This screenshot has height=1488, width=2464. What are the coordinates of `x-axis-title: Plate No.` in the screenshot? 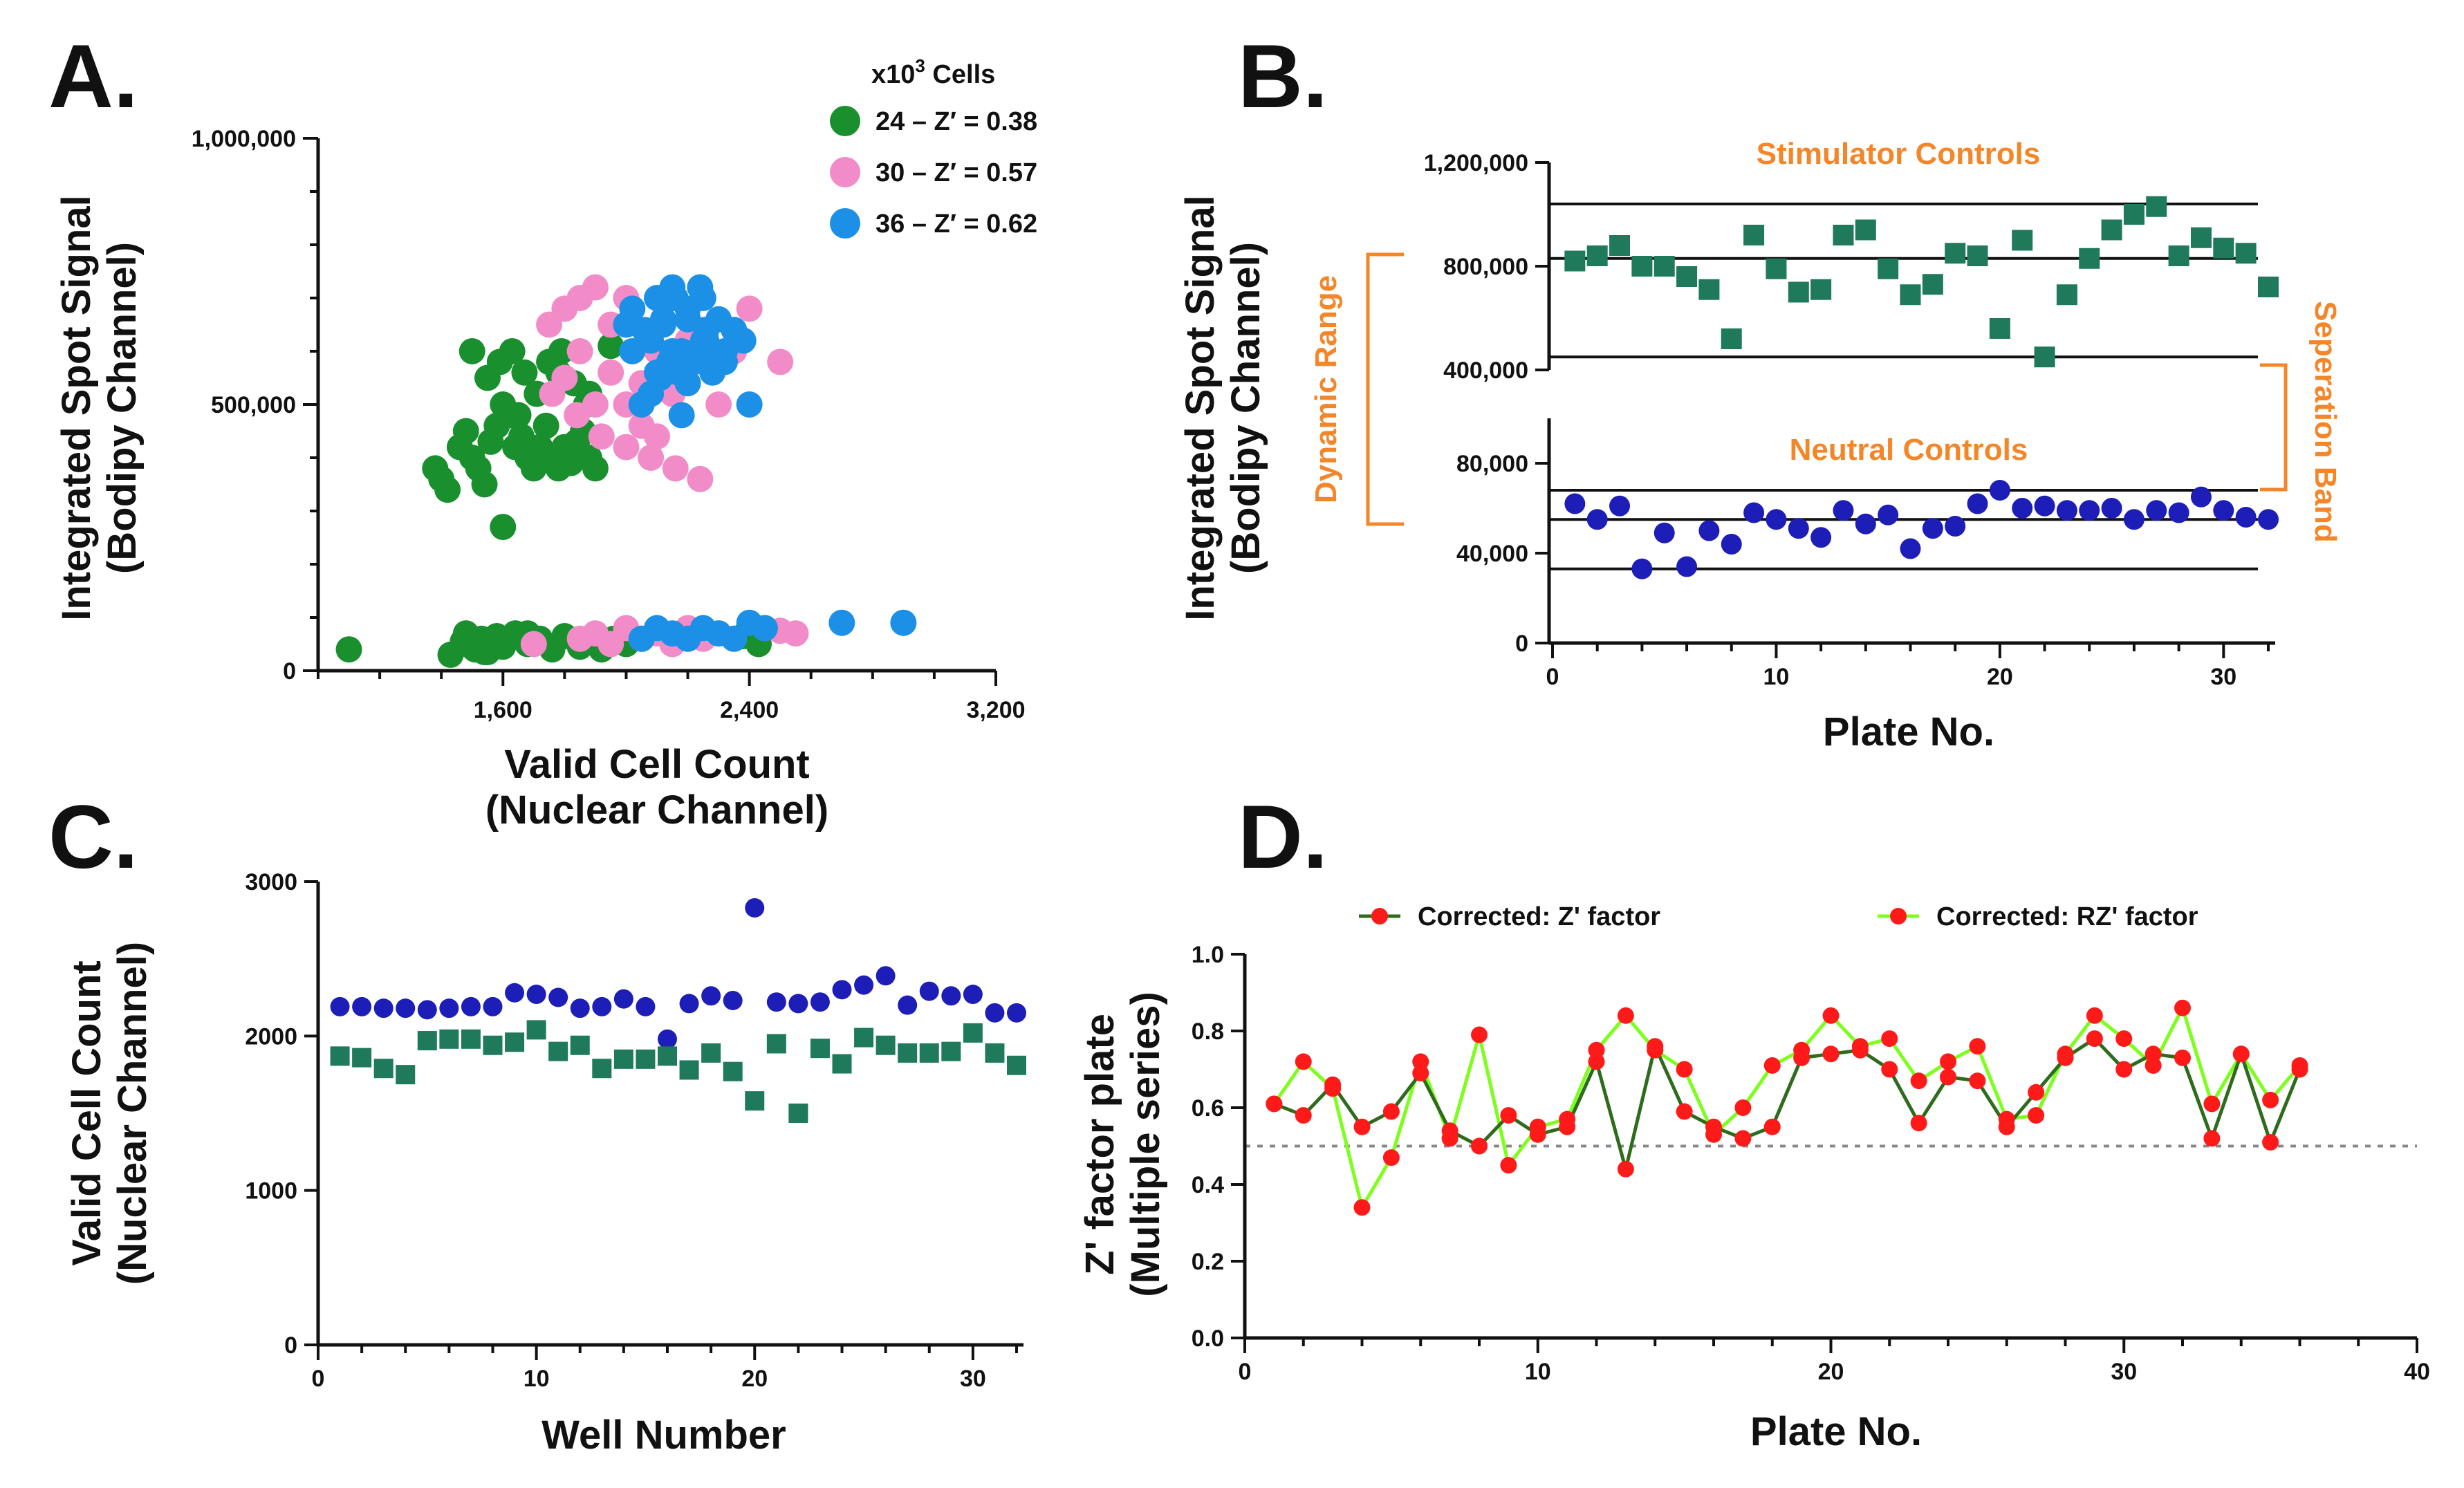 It's located at (1908, 731).